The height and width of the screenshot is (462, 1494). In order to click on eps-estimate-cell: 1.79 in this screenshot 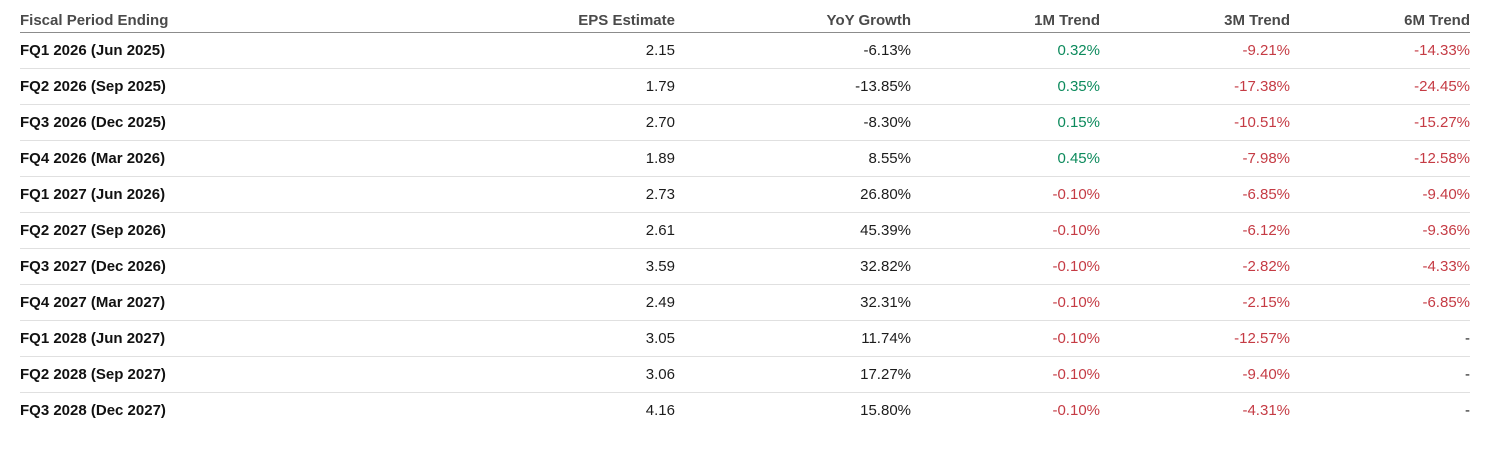, I will do `click(567, 86)`.